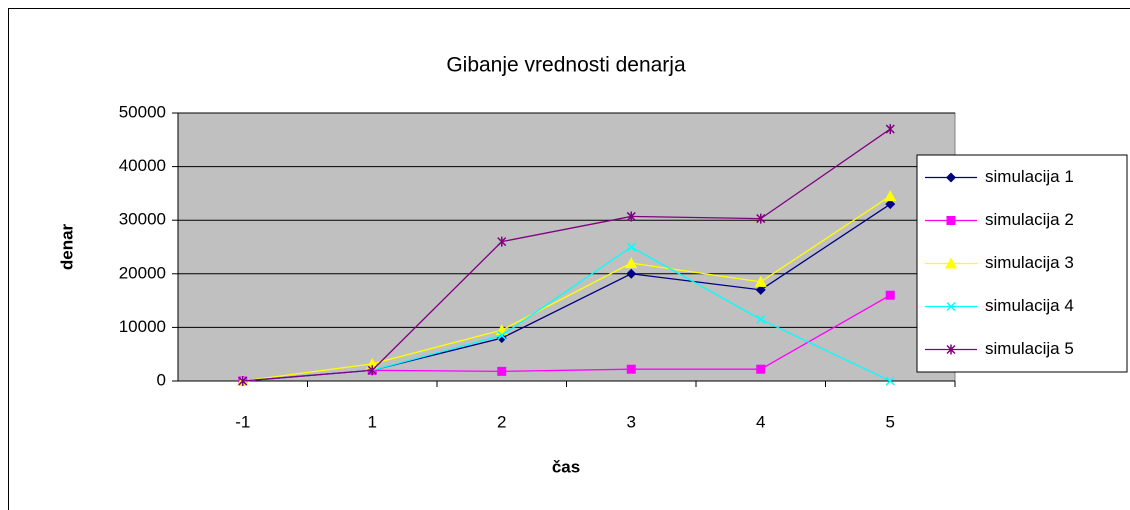 The width and height of the screenshot is (1130, 510). What do you see at coordinates (631, 421) in the screenshot?
I see `x-tick-label: 3` at bounding box center [631, 421].